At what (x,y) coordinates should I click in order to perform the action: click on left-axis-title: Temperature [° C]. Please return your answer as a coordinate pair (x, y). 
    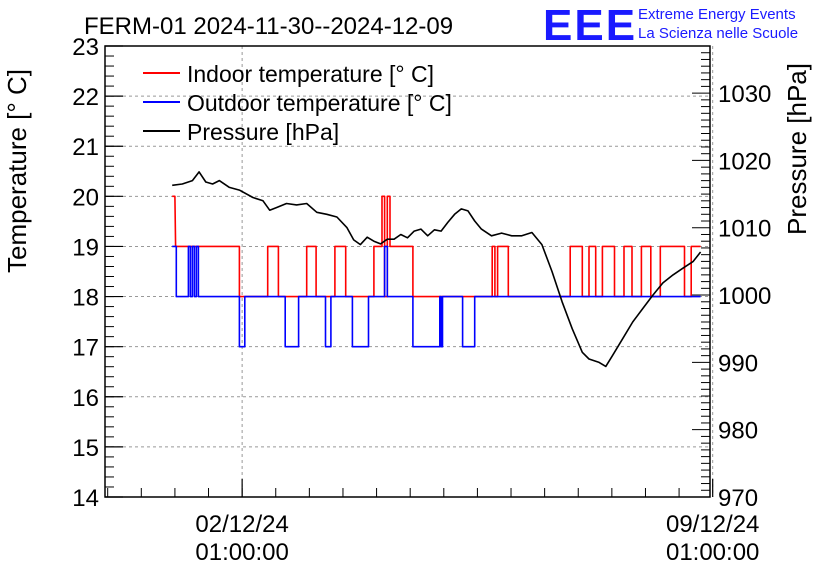
    Looking at the image, I should click on (17, 171).